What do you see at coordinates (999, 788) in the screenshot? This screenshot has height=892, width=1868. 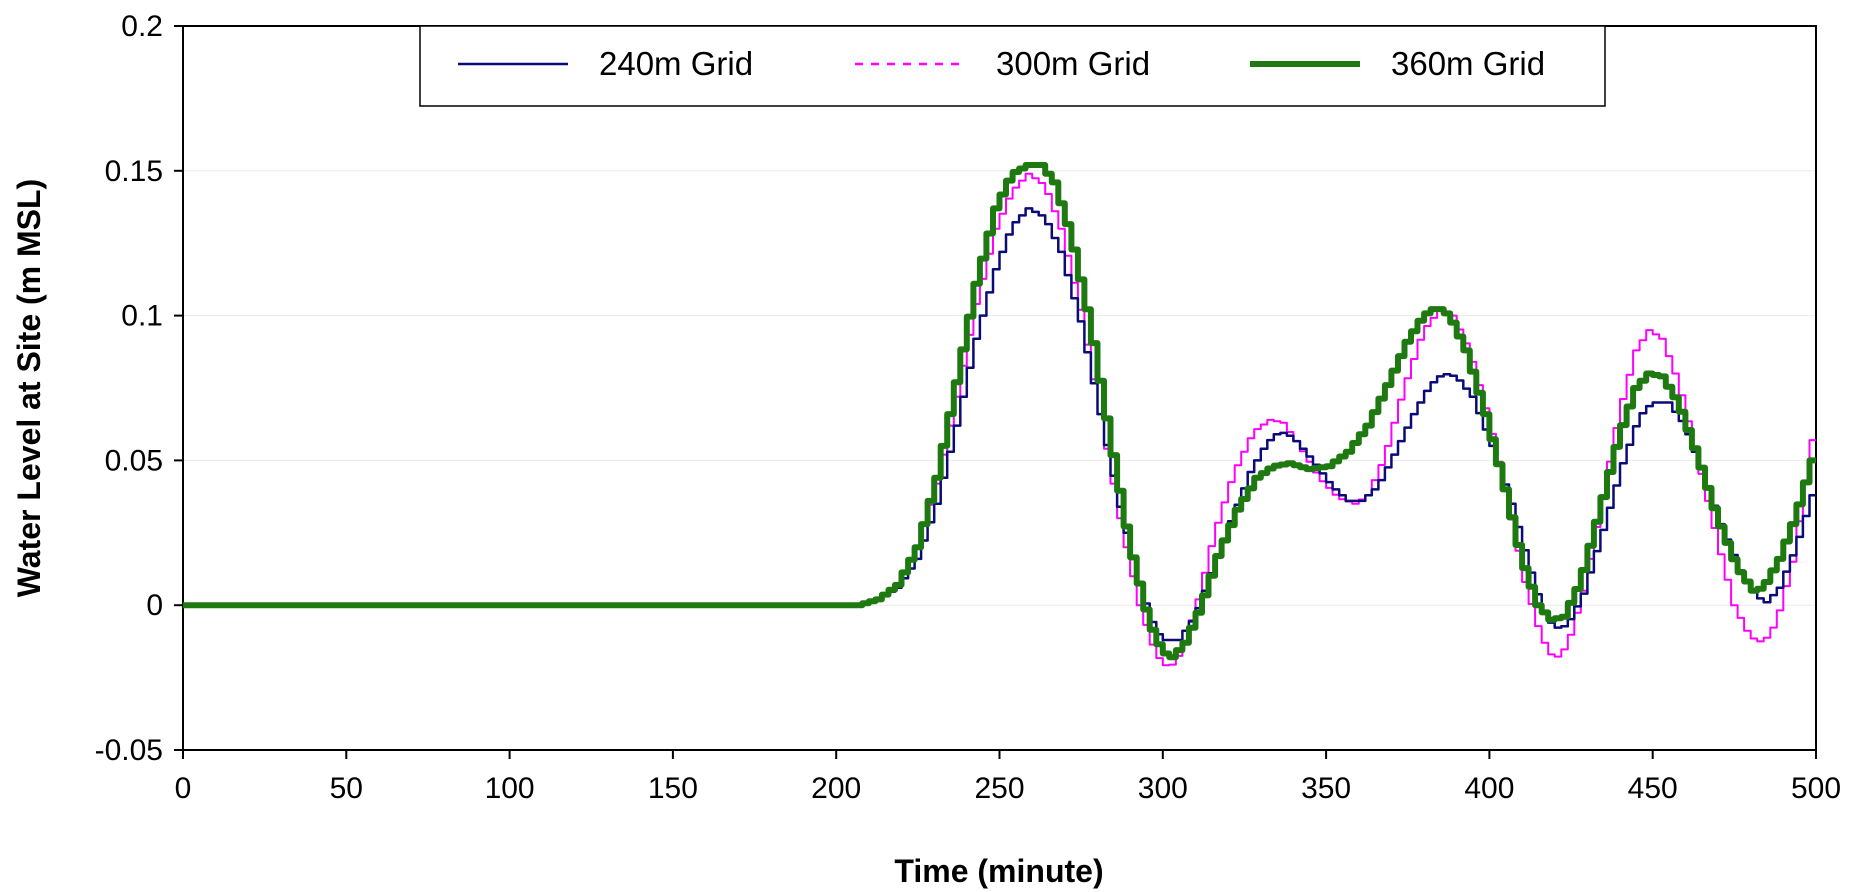 I see `x-tick-label: 250` at bounding box center [999, 788].